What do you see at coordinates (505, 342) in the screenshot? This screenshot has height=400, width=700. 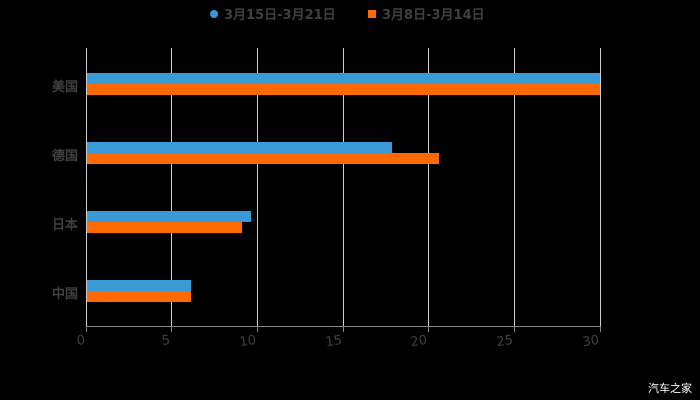 I see `x-tick-label: 25` at bounding box center [505, 342].